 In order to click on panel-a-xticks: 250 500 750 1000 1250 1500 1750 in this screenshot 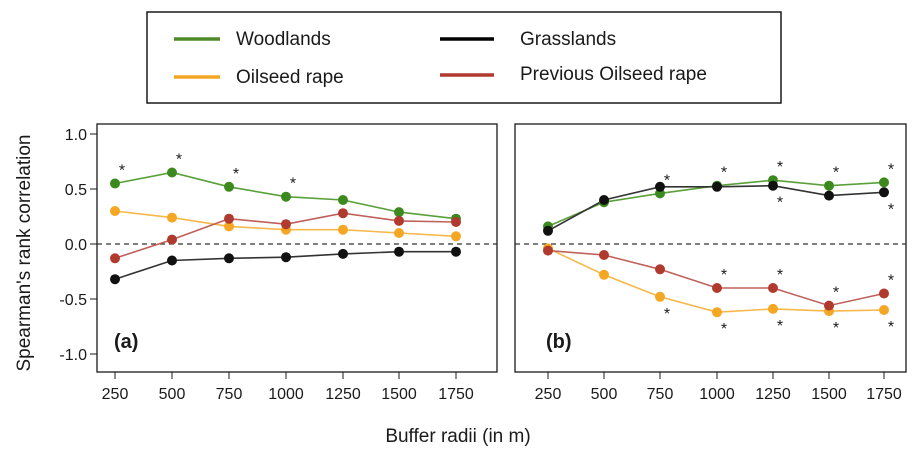, I will do `click(288, 387)`.